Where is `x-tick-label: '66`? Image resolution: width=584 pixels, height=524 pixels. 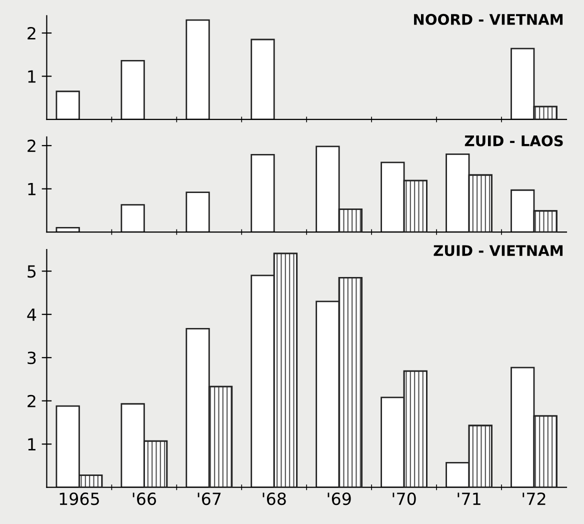 x-tick-label: '66 is located at coordinates (144, 499).